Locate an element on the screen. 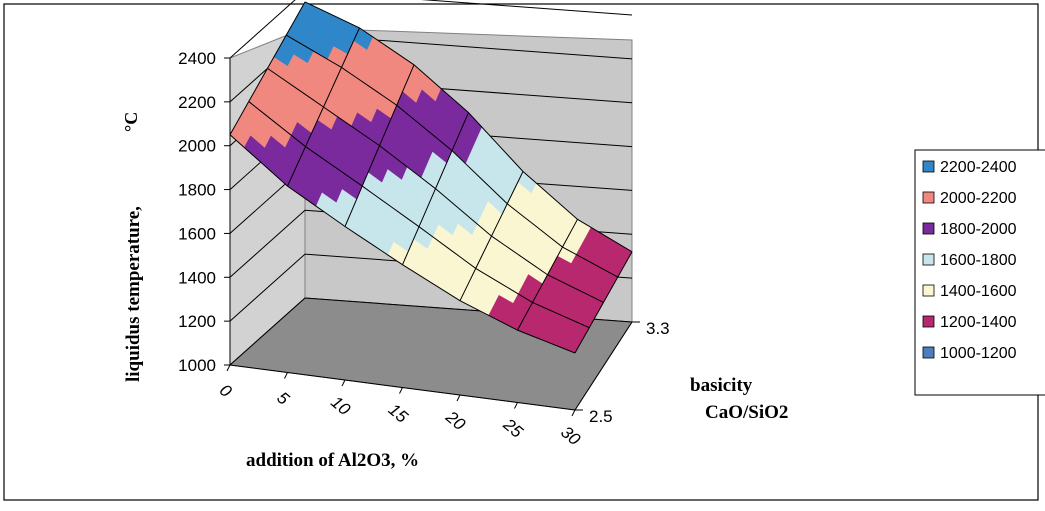 The height and width of the screenshot is (511, 1045). z-tick-label: 2000 is located at coordinates (197, 146).